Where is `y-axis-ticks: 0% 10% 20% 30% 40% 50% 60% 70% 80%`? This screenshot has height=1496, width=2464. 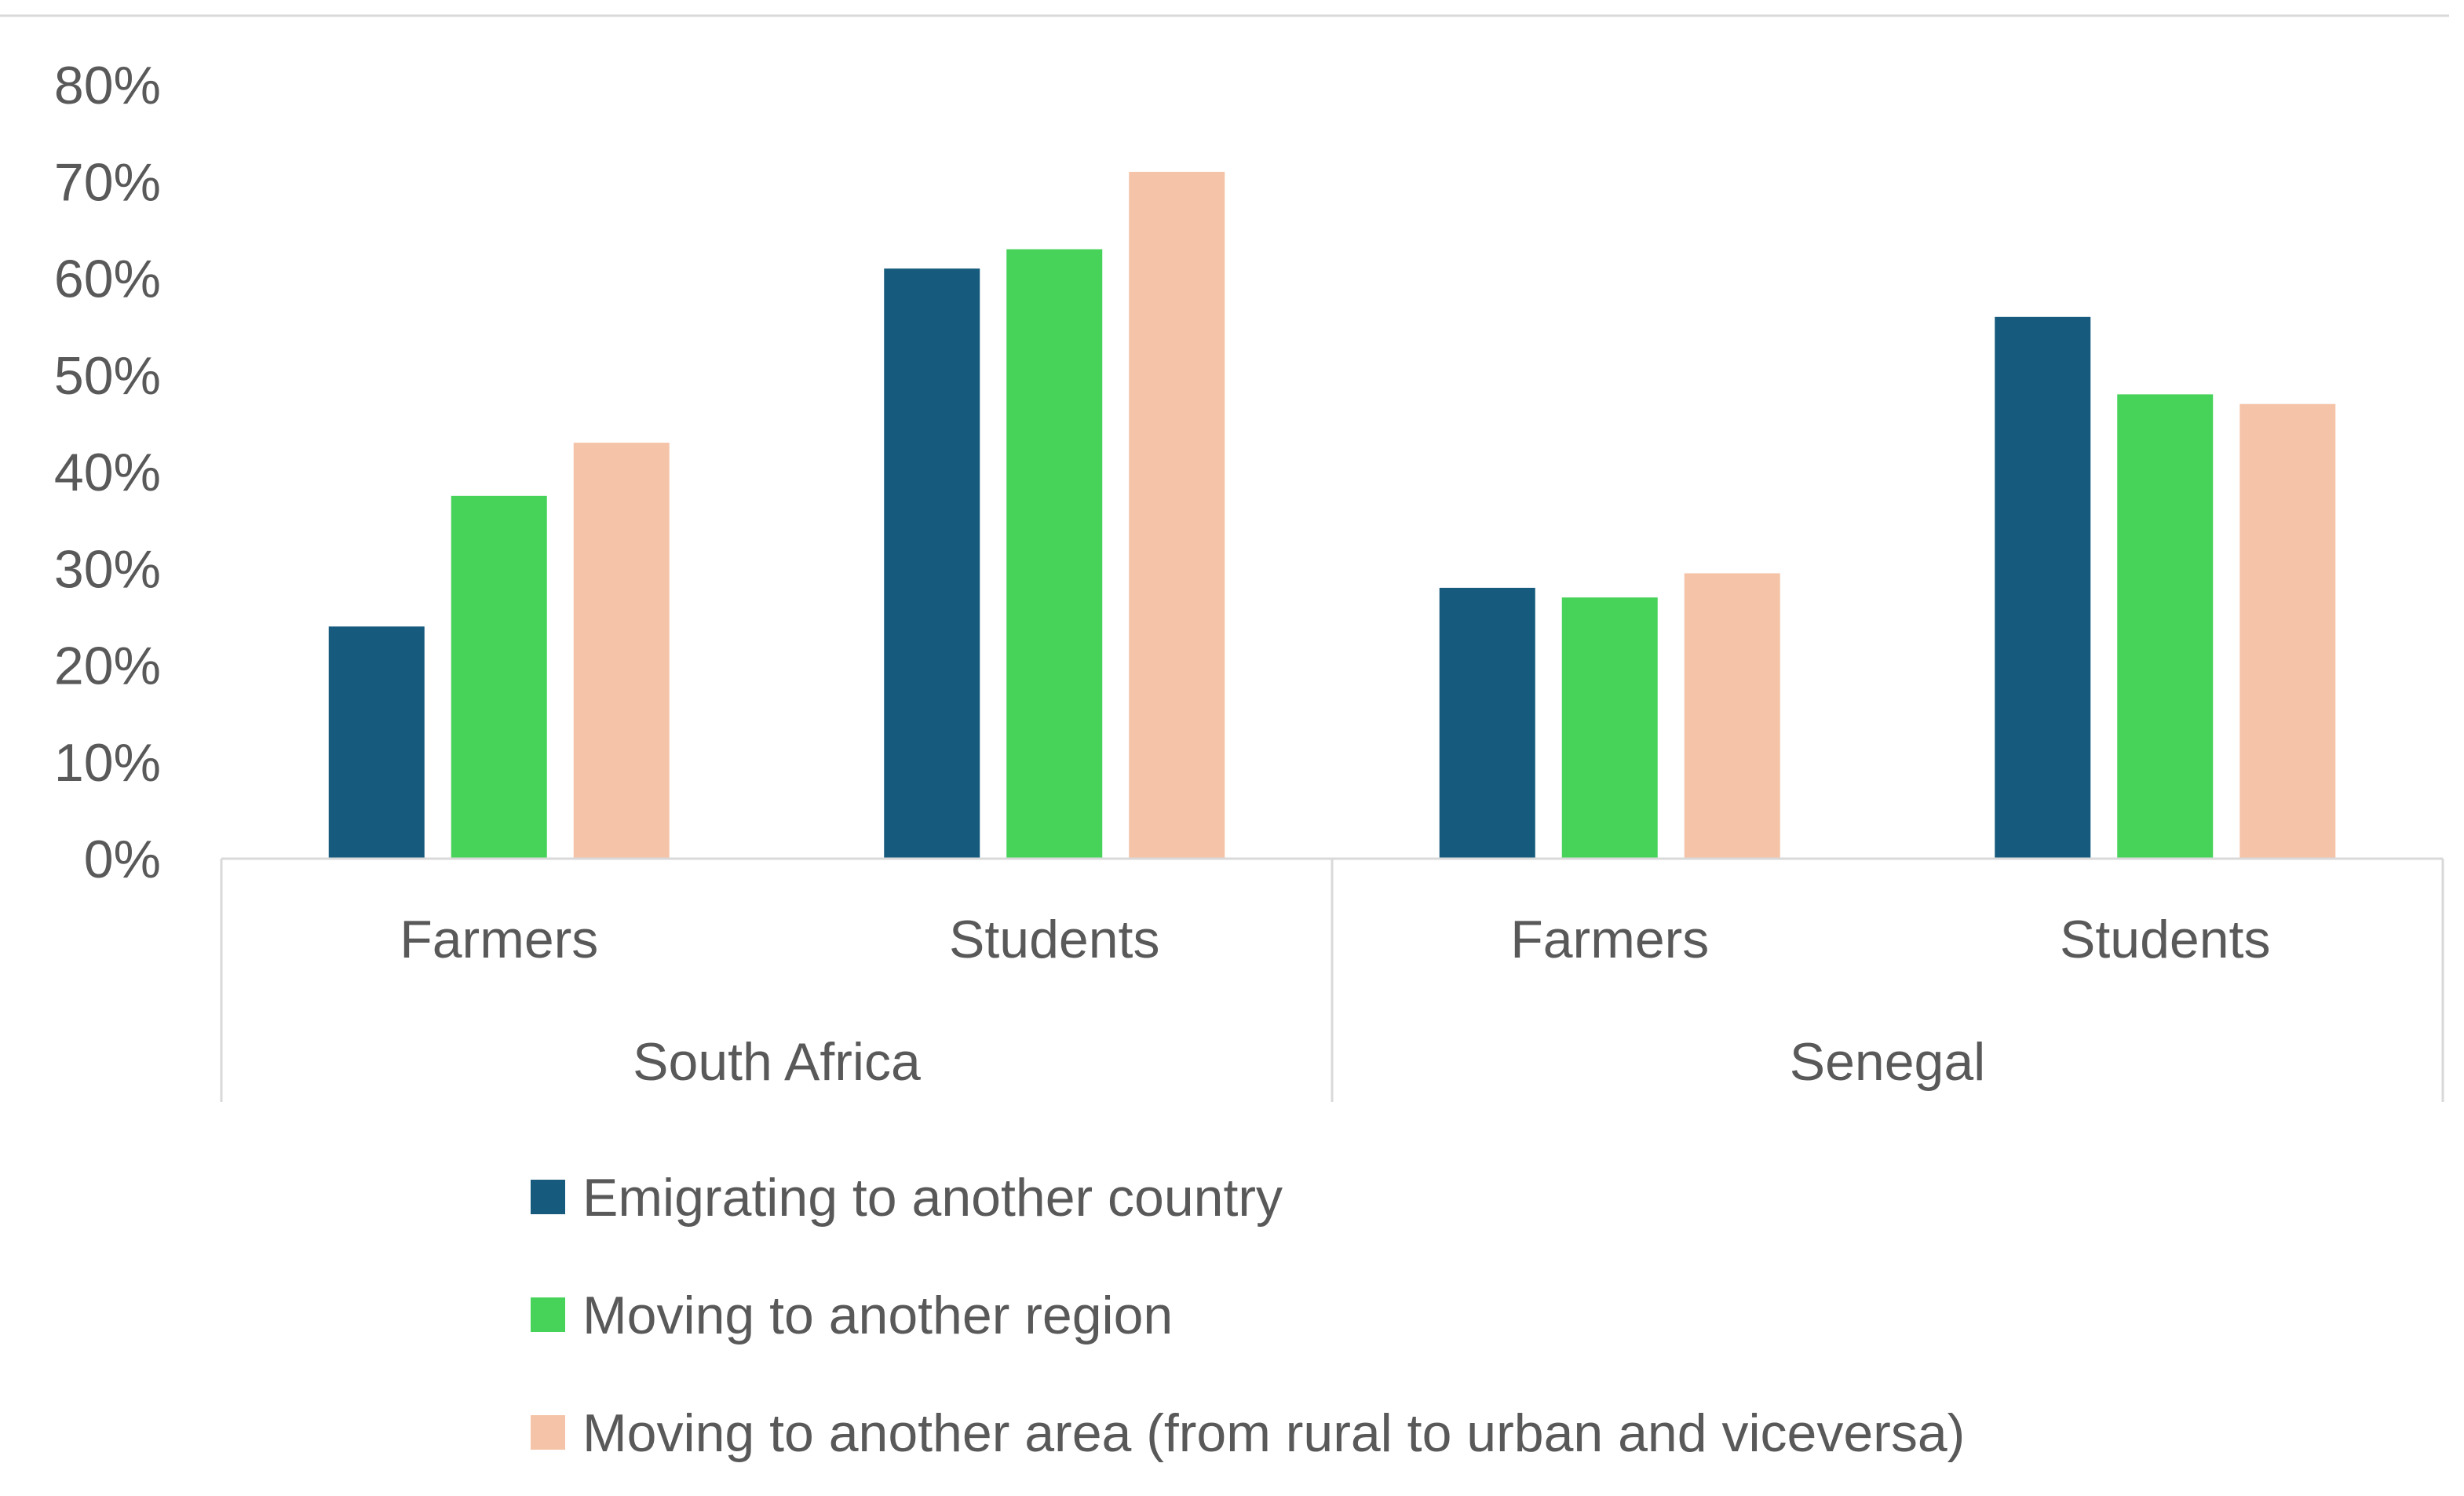 y-axis-ticks: 0% 10% 20% 30% 40% 50% 60% 70% 80% is located at coordinates (107, 472).